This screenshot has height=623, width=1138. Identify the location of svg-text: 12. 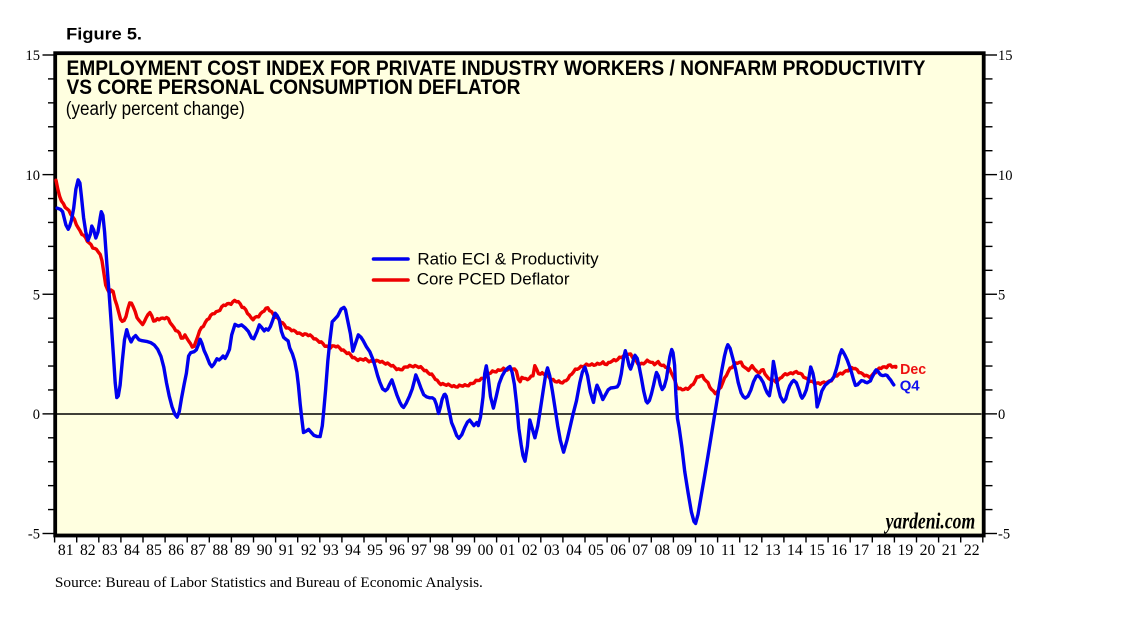
(751, 550).